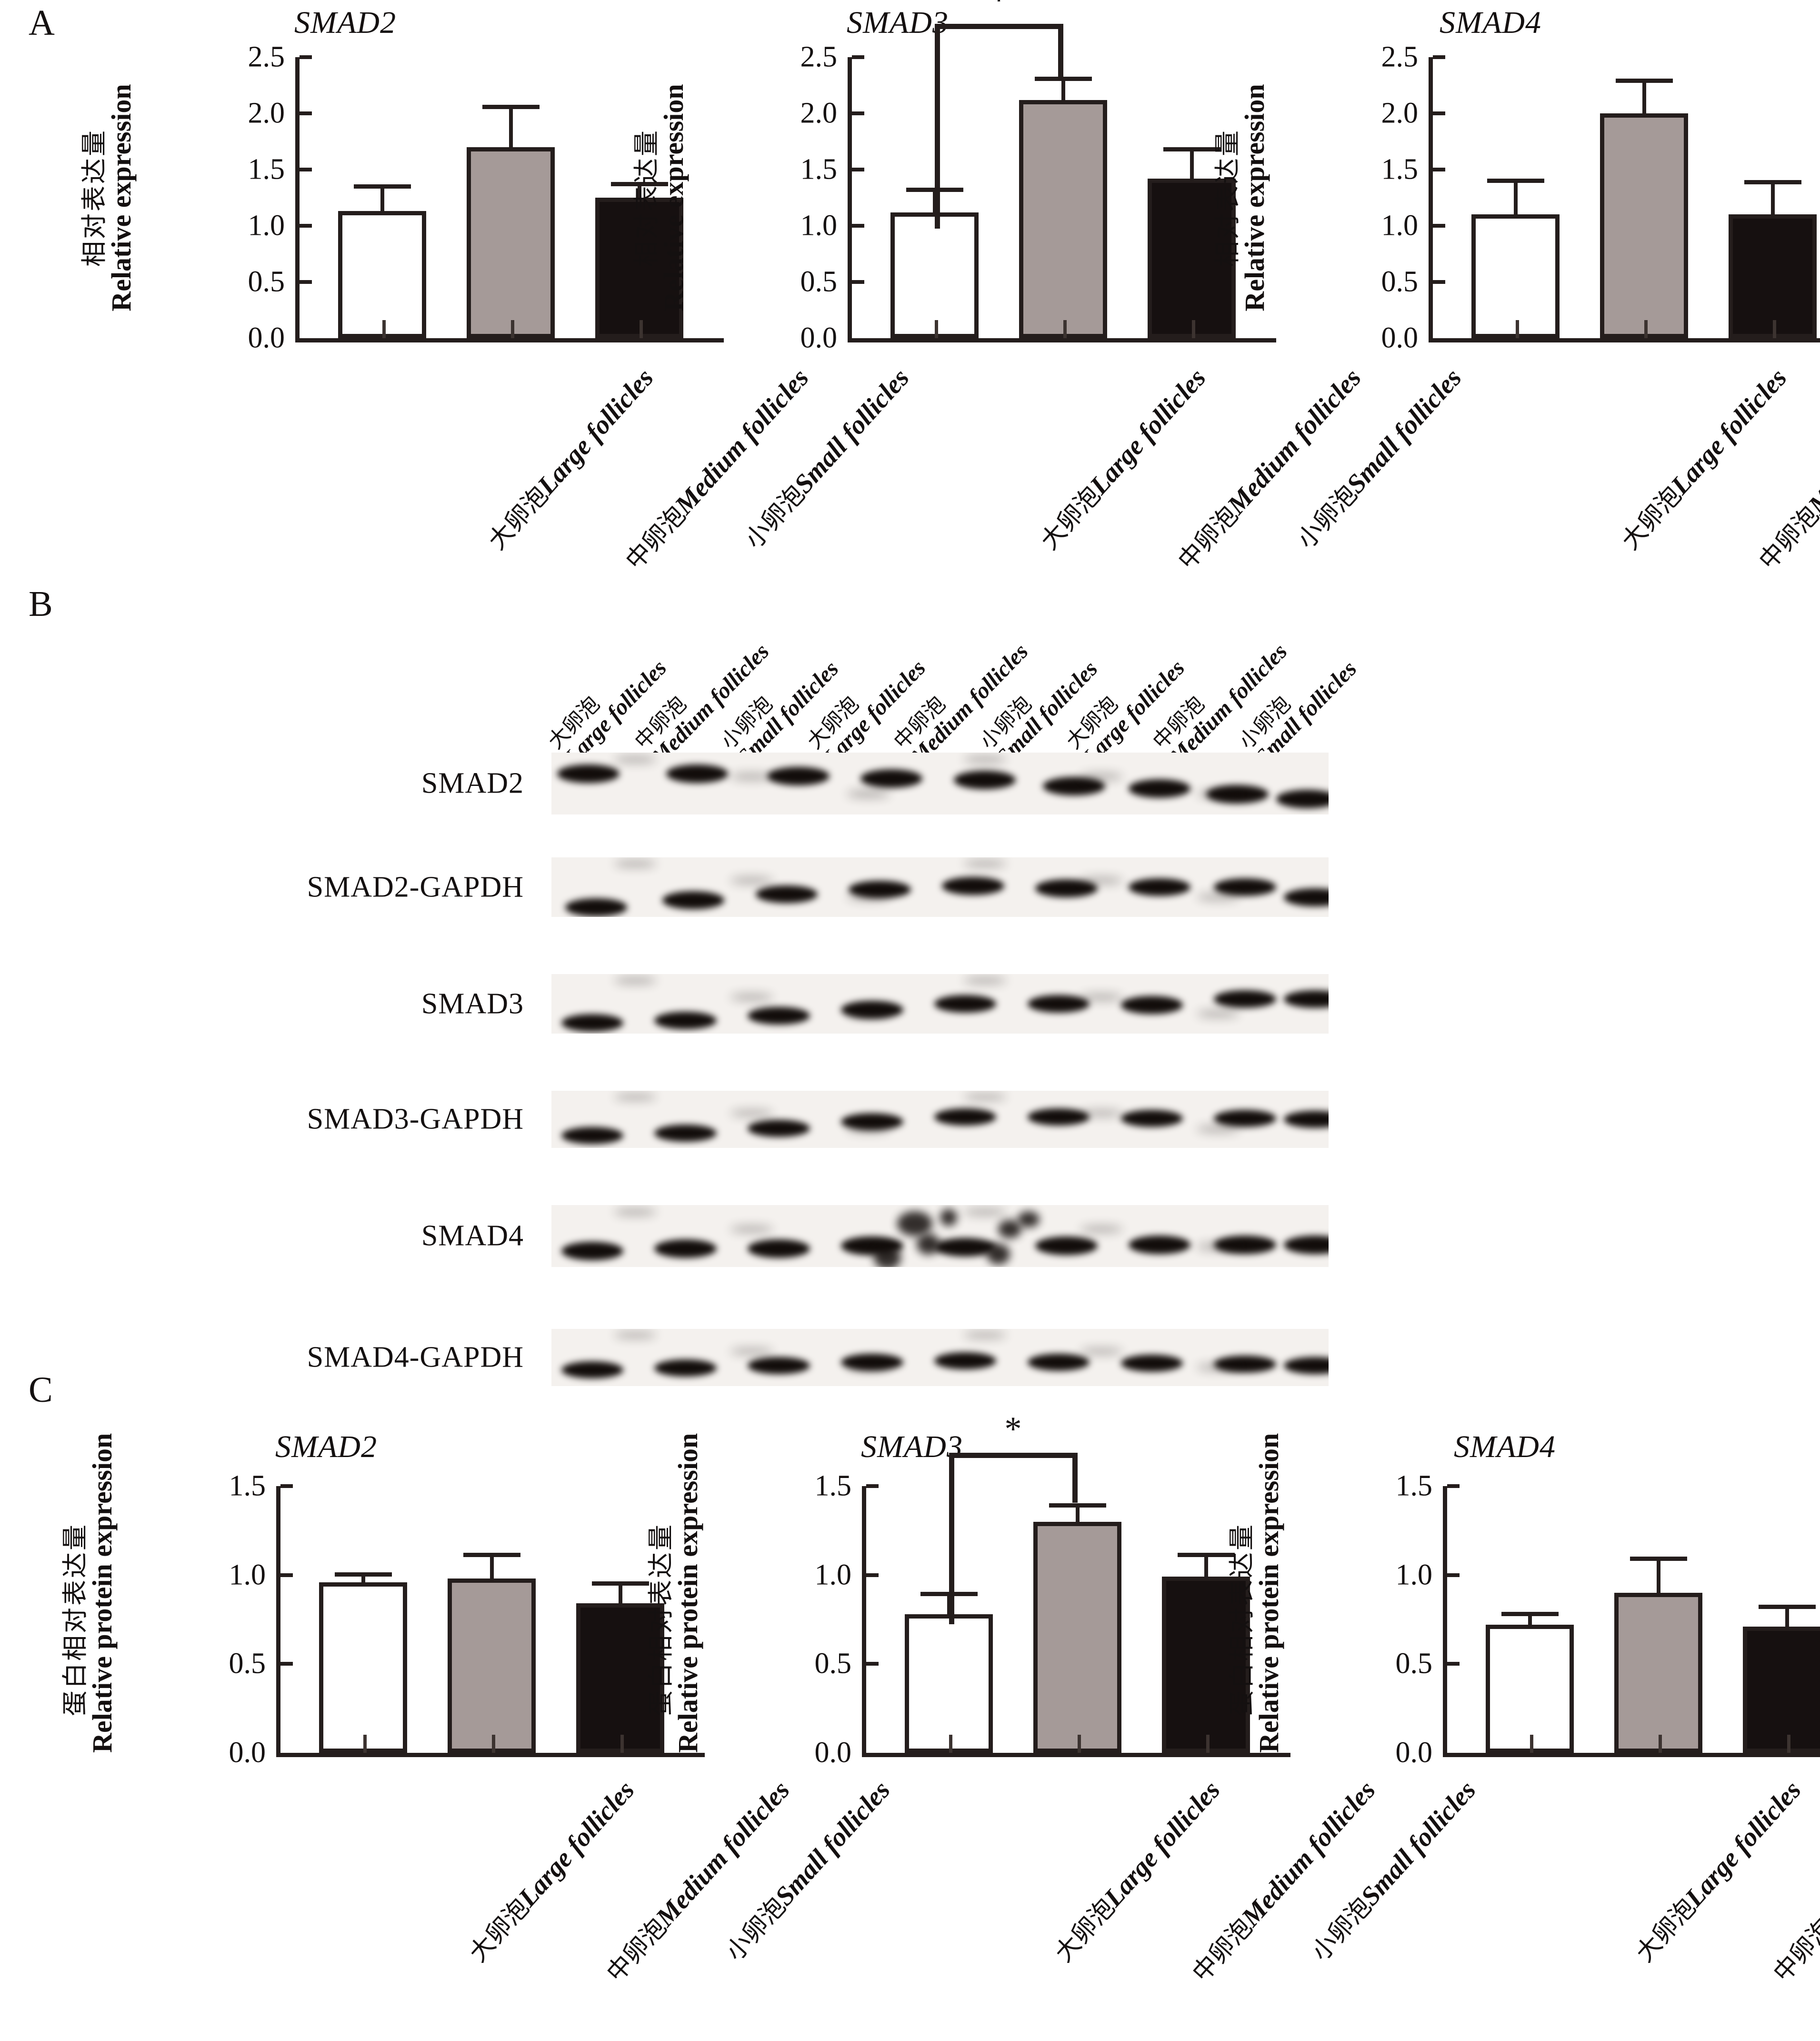 This screenshot has height=2041, width=1820. I want to click on bracket-right-line, so click(1060, 51).